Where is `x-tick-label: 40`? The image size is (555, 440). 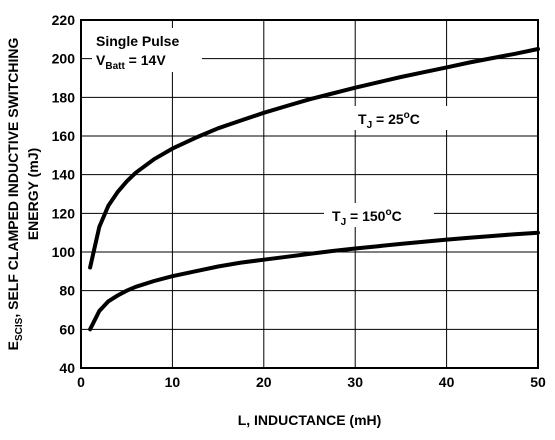 x-tick-label: 40 is located at coordinates (447, 382).